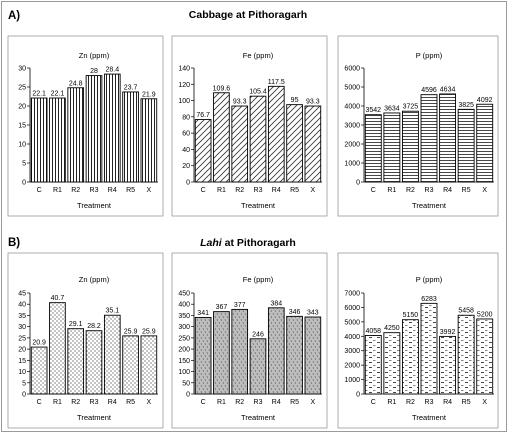 The height and width of the screenshot is (435, 510). I want to click on data-label: 20.9, so click(39, 343).